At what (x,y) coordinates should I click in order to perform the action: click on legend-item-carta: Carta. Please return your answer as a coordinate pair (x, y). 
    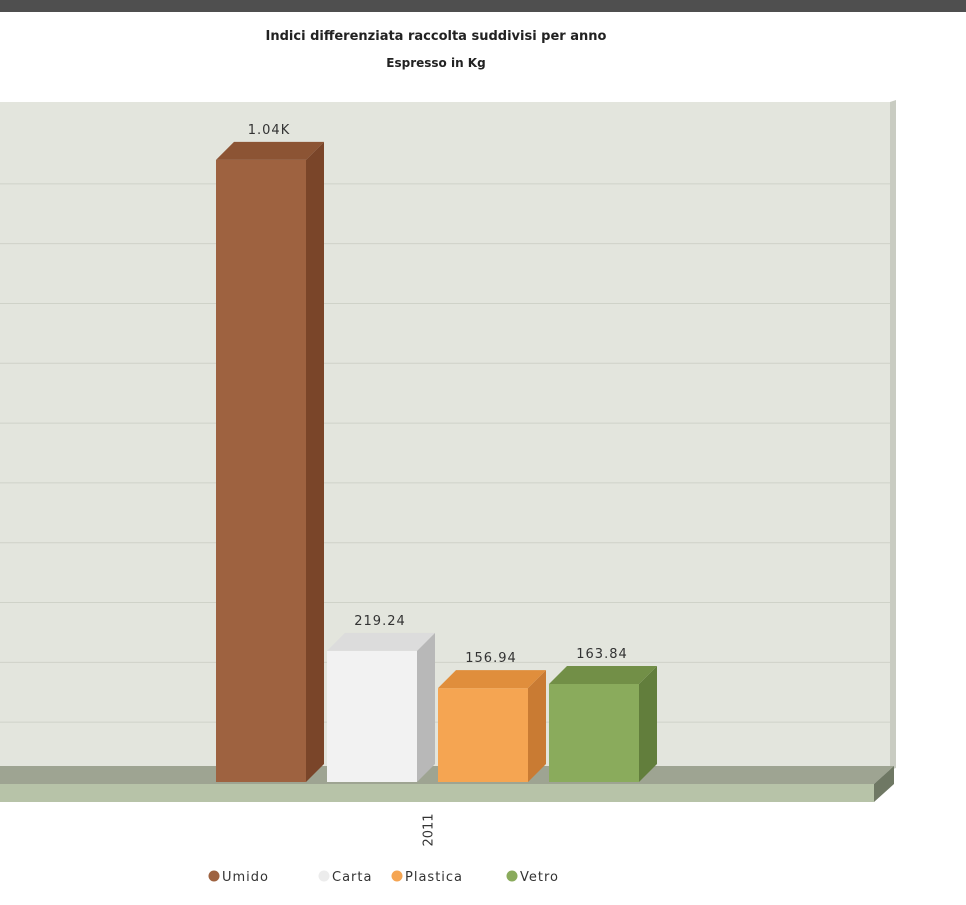
    Looking at the image, I should click on (345, 877).